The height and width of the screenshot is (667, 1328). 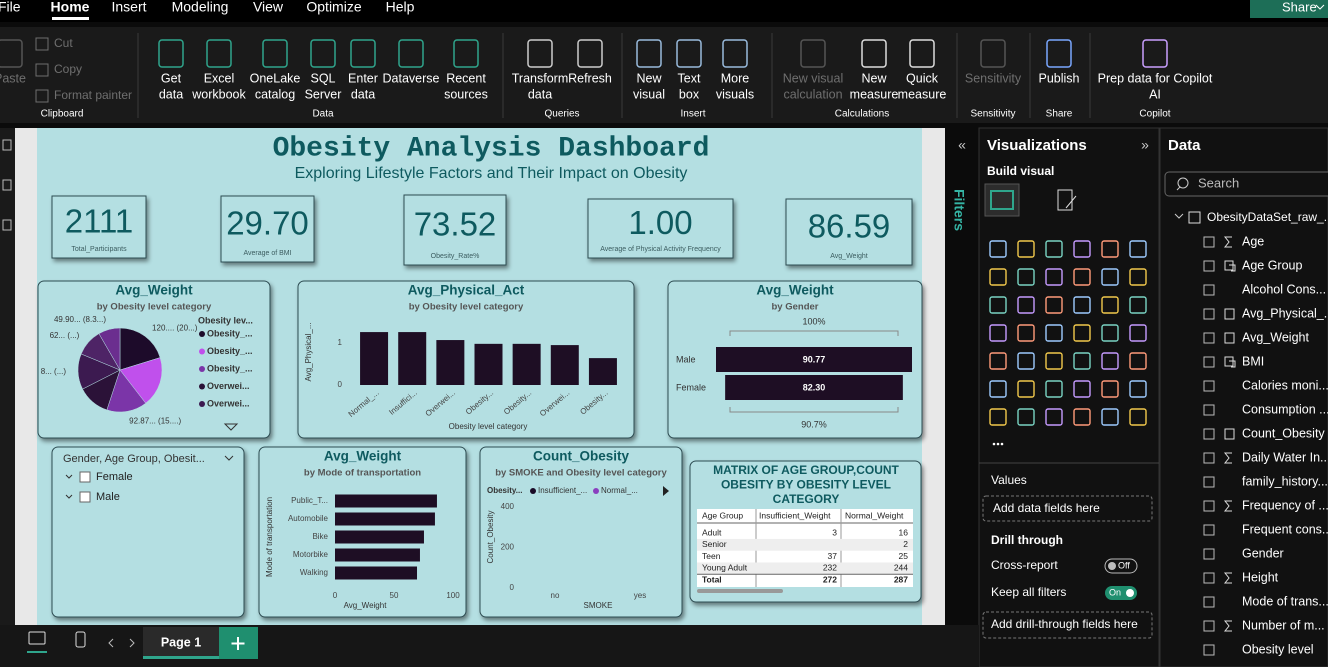 I want to click on menu-tab: View, so click(x=268, y=7).